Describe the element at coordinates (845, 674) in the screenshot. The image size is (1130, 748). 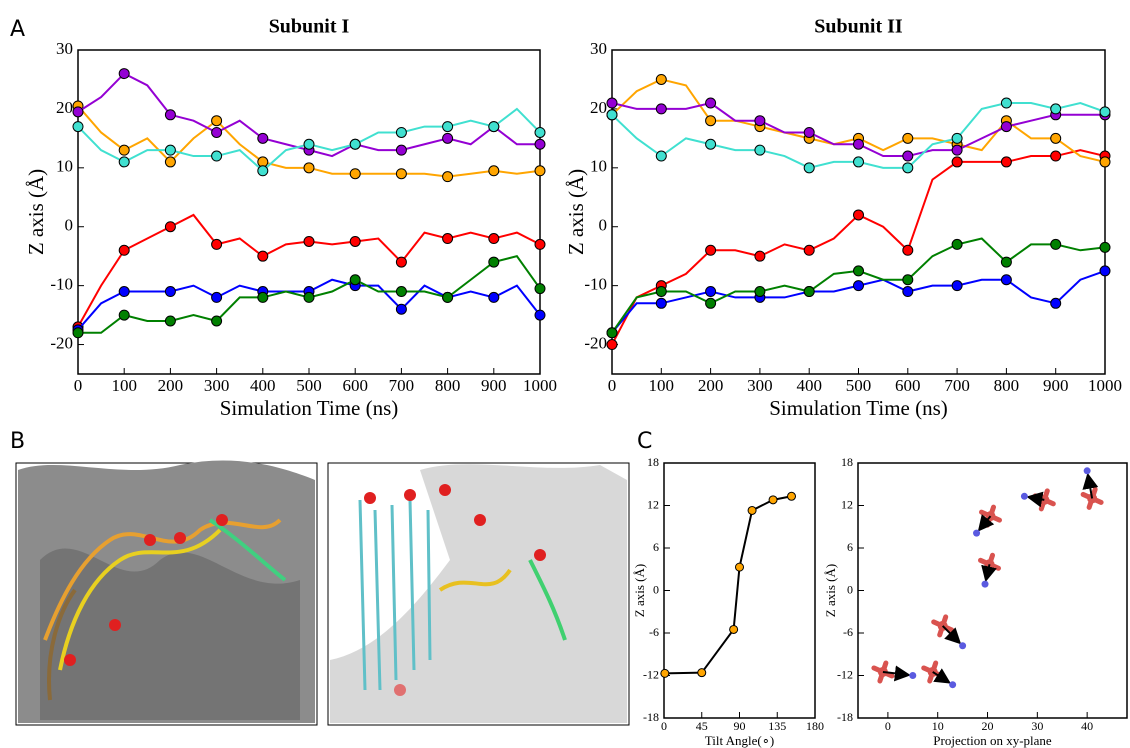
I see `y-tick-label: -12` at that location.